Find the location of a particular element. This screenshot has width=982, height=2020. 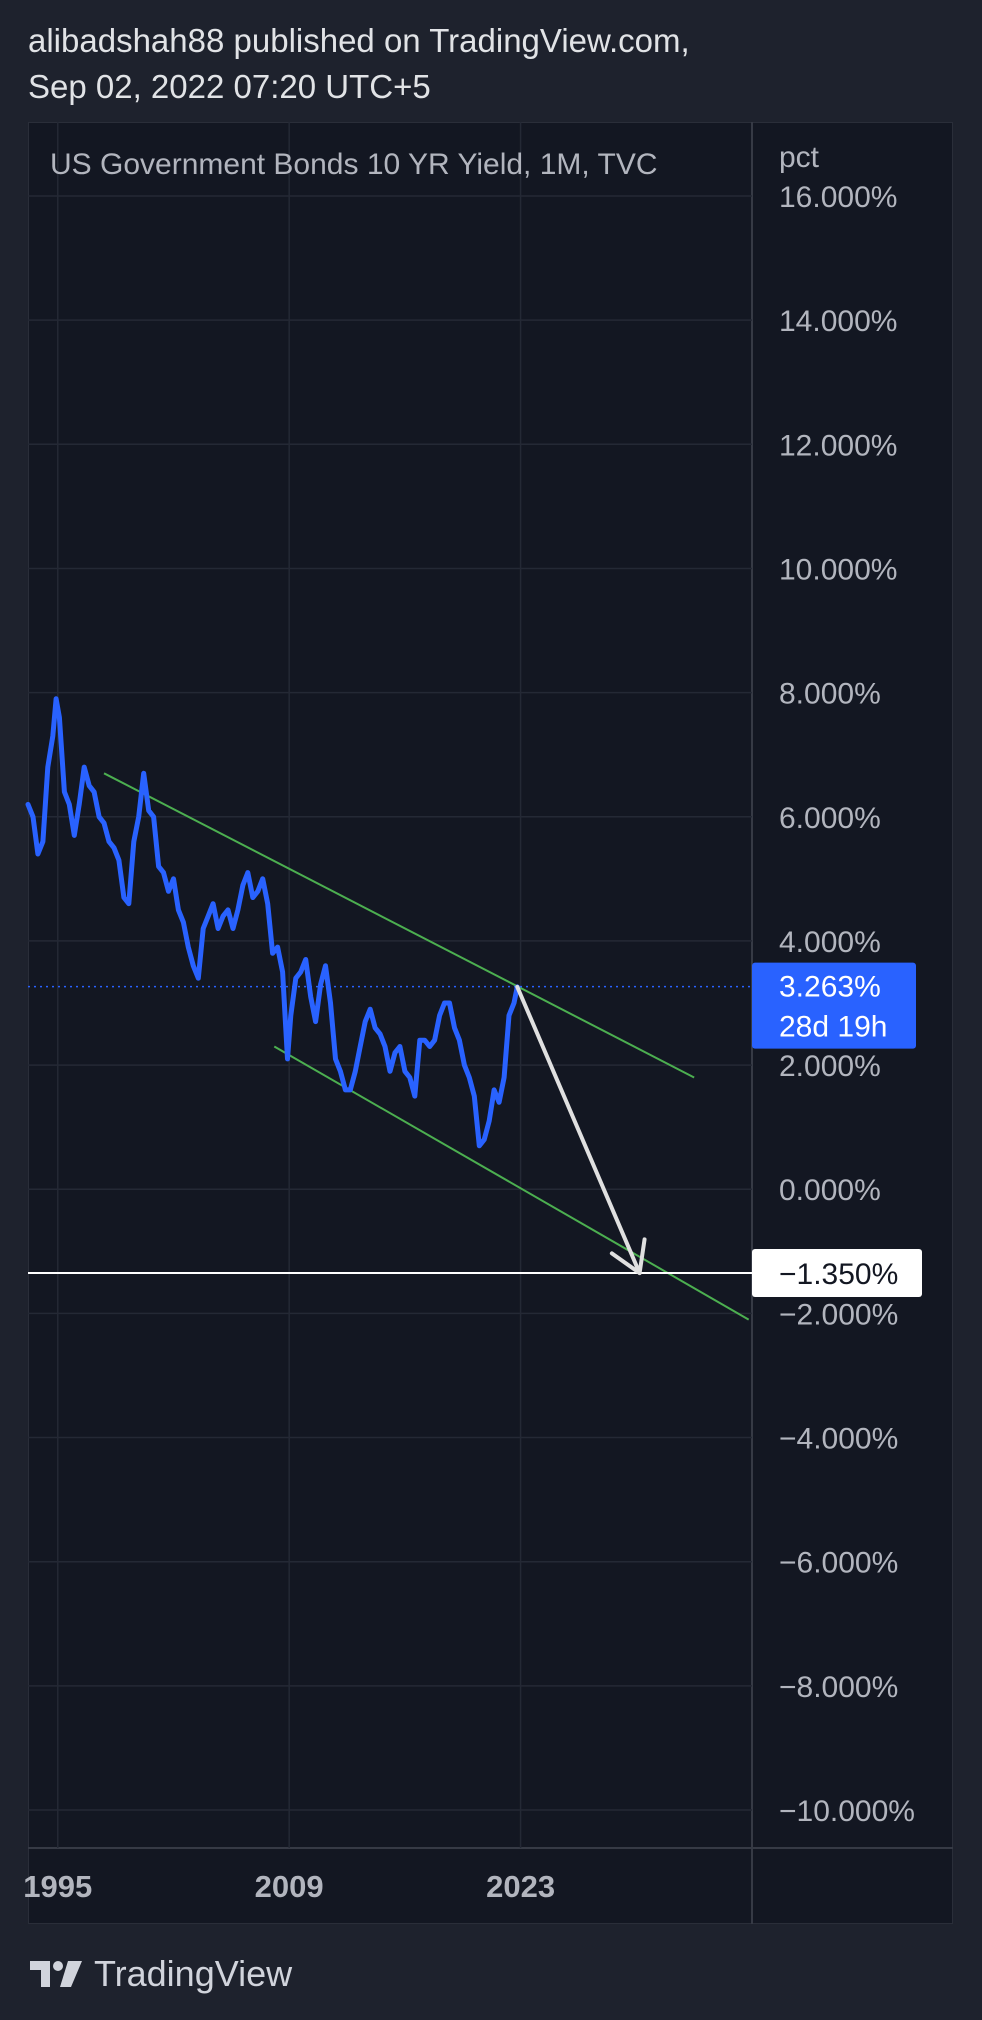

price-tick-label: −8.000% is located at coordinates (838, 1687).